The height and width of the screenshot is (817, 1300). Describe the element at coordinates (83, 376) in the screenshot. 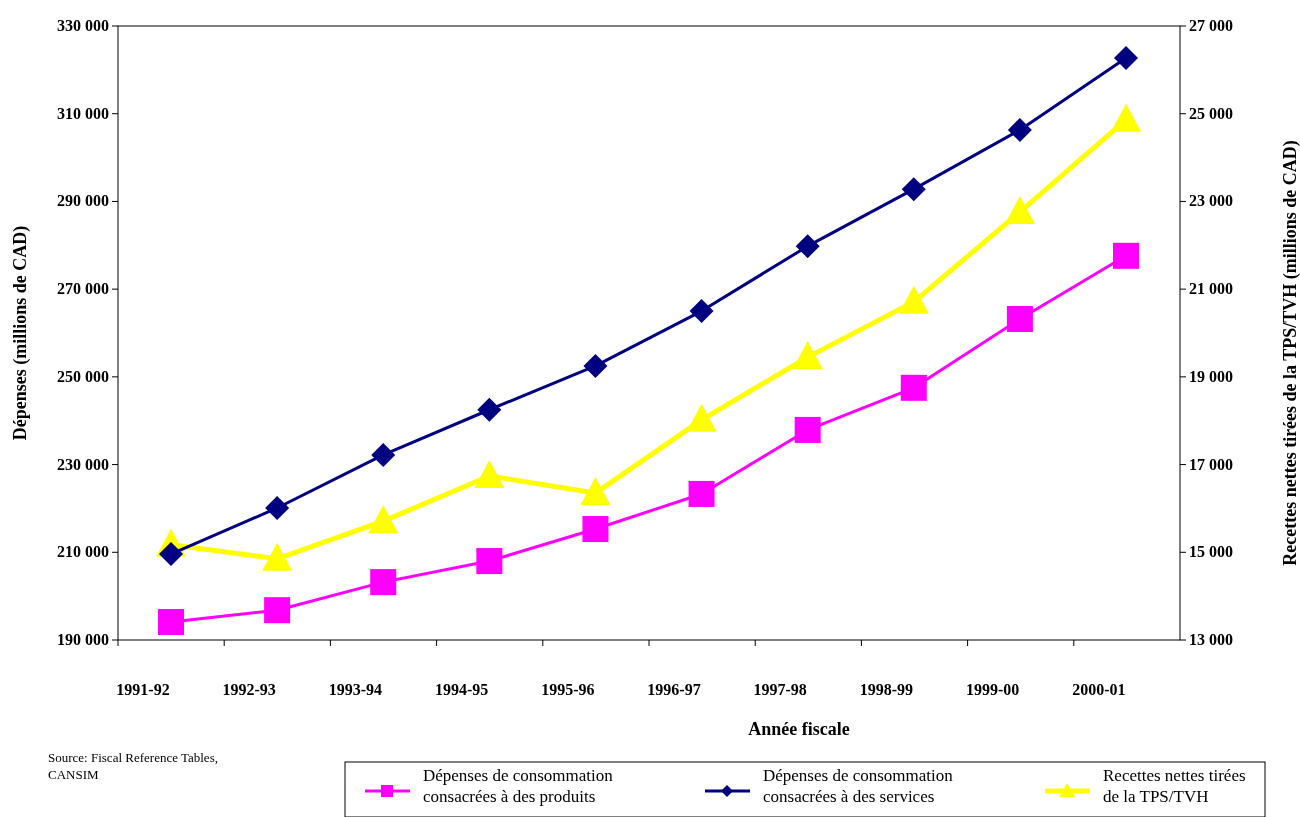

I see `y-tick-label: 250 000` at that location.